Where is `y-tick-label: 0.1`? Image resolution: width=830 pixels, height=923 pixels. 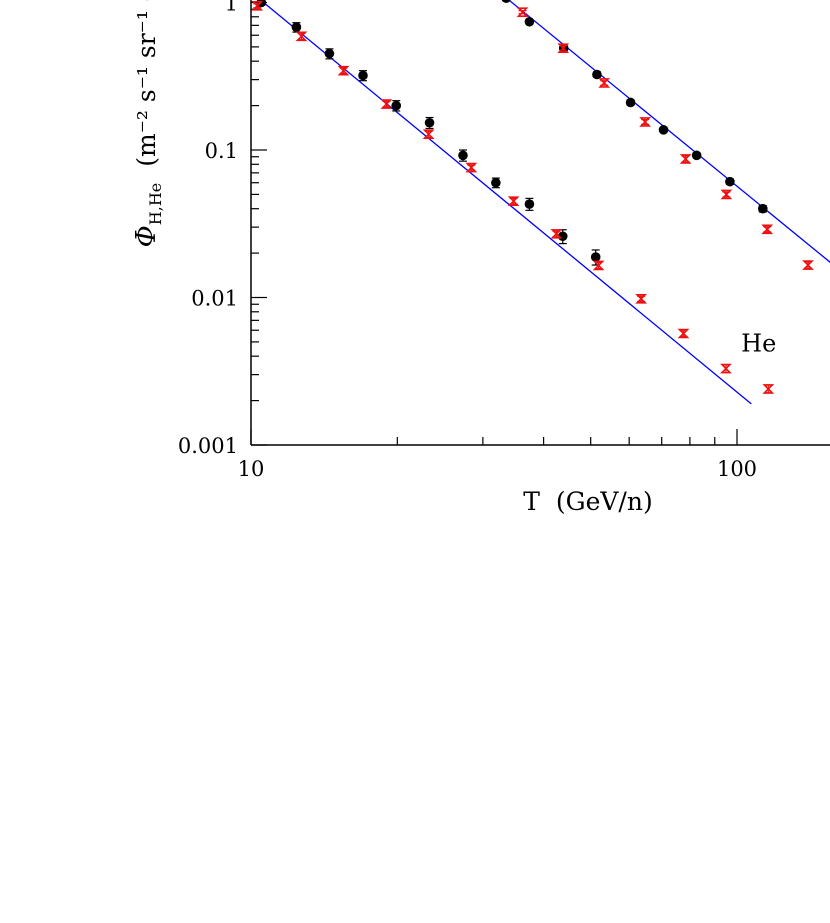
y-tick-label: 0.1 is located at coordinates (221, 151).